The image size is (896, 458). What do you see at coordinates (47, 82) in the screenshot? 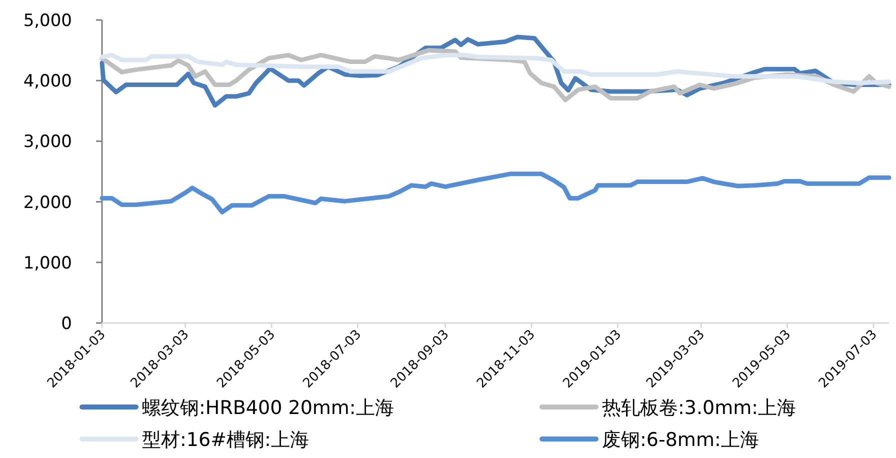
I see `y-tick-label: 4,000` at bounding box center [47, 82].